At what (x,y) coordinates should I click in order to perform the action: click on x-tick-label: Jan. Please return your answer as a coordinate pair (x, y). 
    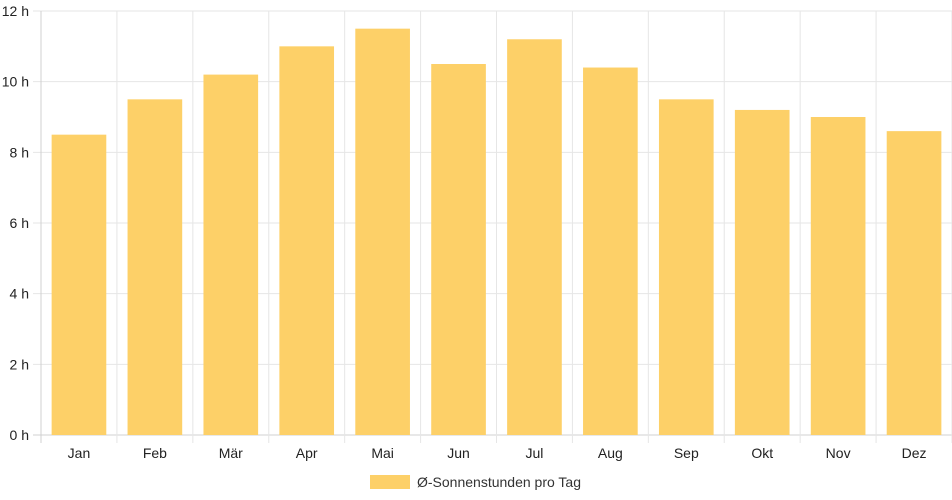
    Looking at the image, I should click on (79, 453).